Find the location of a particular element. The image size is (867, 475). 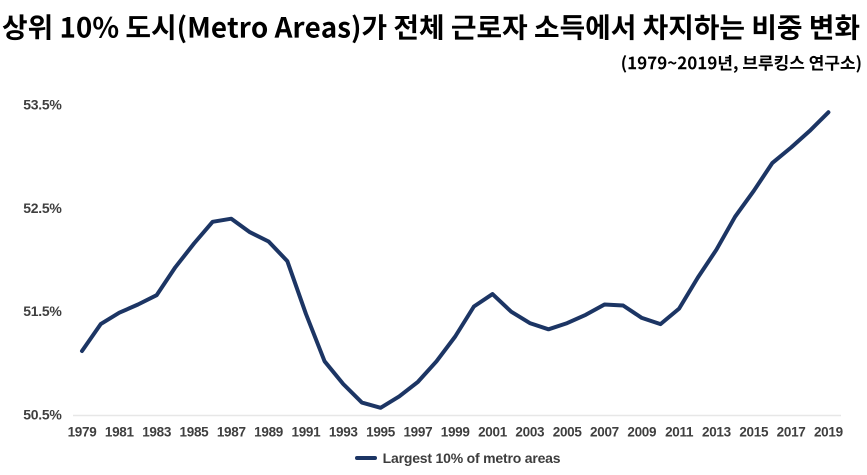

chart-subtitle-glyphs is located at coordinates (741, 63).